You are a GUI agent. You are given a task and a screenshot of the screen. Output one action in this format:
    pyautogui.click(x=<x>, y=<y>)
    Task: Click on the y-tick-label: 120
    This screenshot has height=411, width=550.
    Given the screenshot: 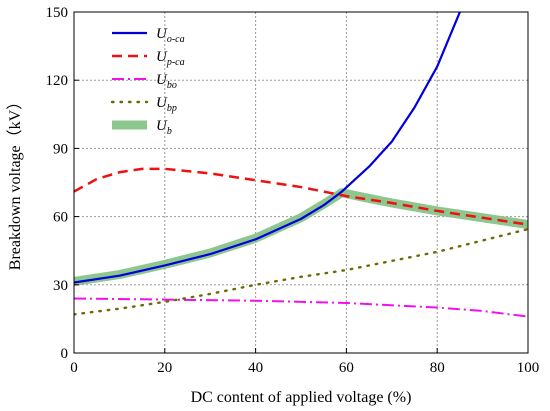 What is the action you would take?
    pyautogui.click(x=57, y=81)
    